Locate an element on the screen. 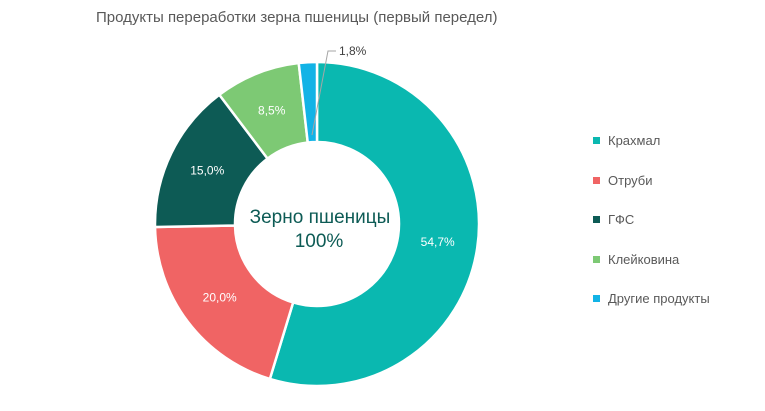  leader-line-drugie-produkty is located at coordinates (323, 93).